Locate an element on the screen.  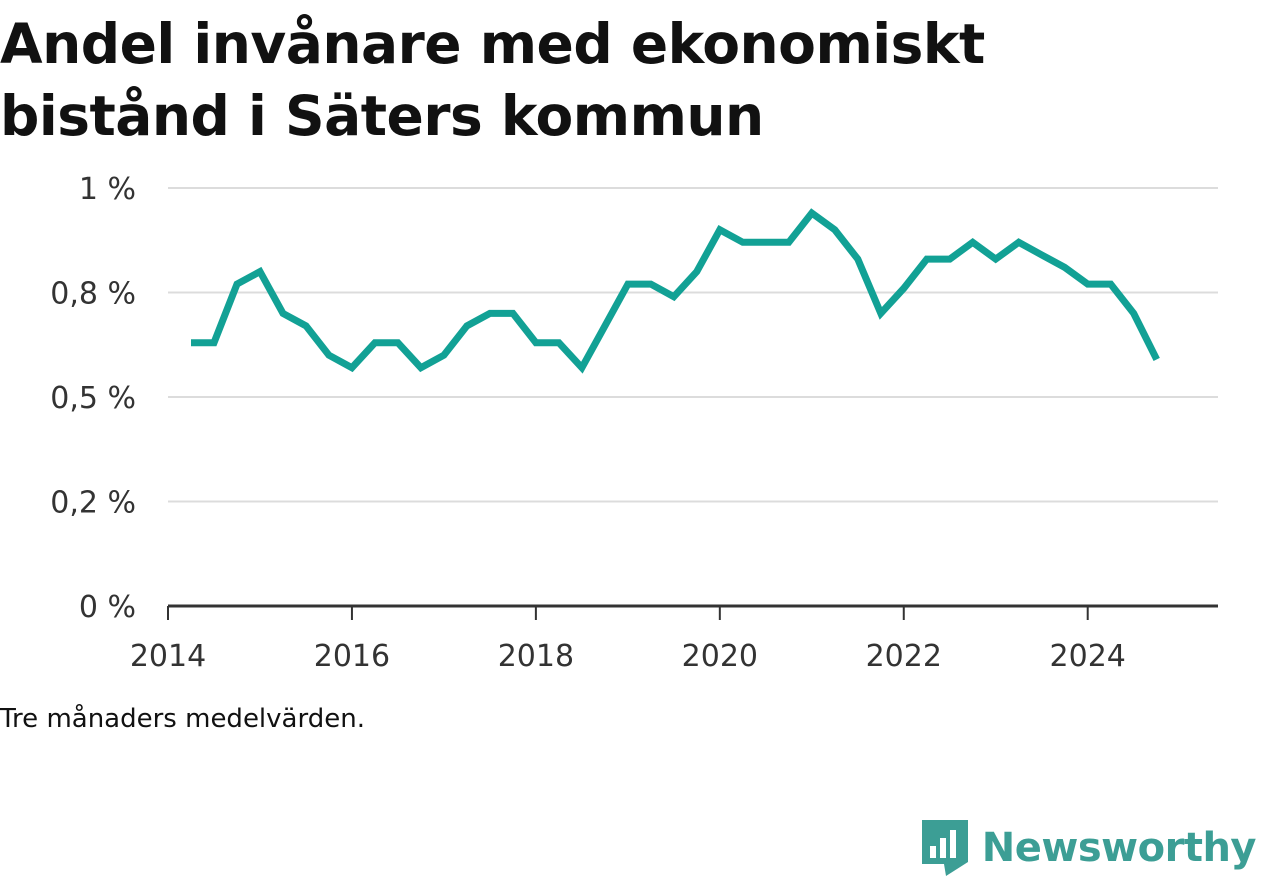
y-tick-label: 0,5 % is located at coordinates (93, 398).